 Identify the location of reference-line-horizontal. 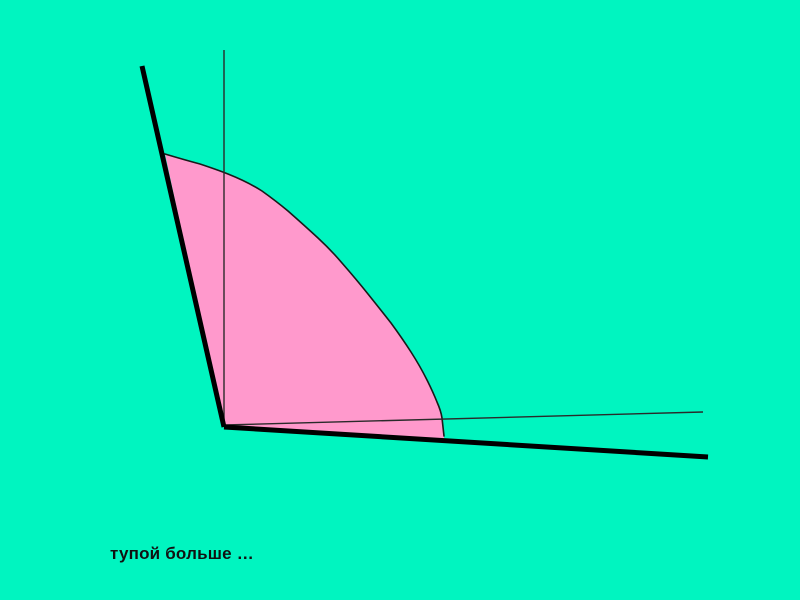
(463, 418).